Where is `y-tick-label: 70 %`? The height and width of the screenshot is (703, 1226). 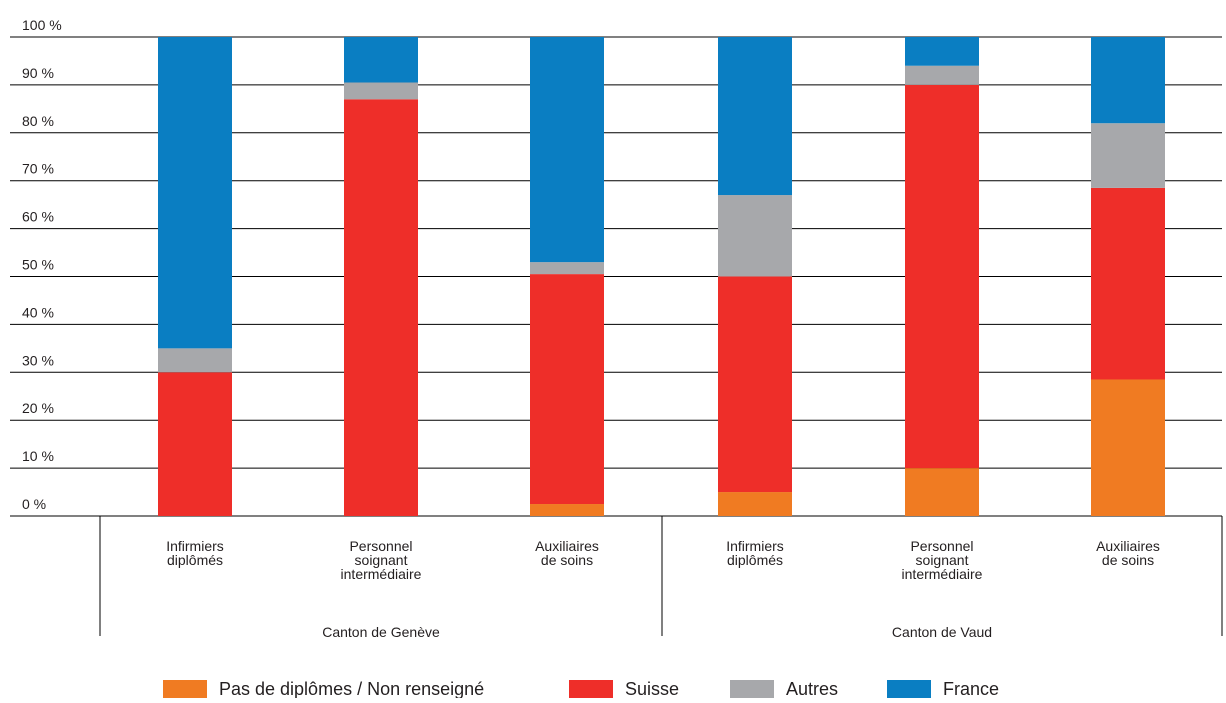
y-tick-label: 70 % is located at coordinates (38, 169).